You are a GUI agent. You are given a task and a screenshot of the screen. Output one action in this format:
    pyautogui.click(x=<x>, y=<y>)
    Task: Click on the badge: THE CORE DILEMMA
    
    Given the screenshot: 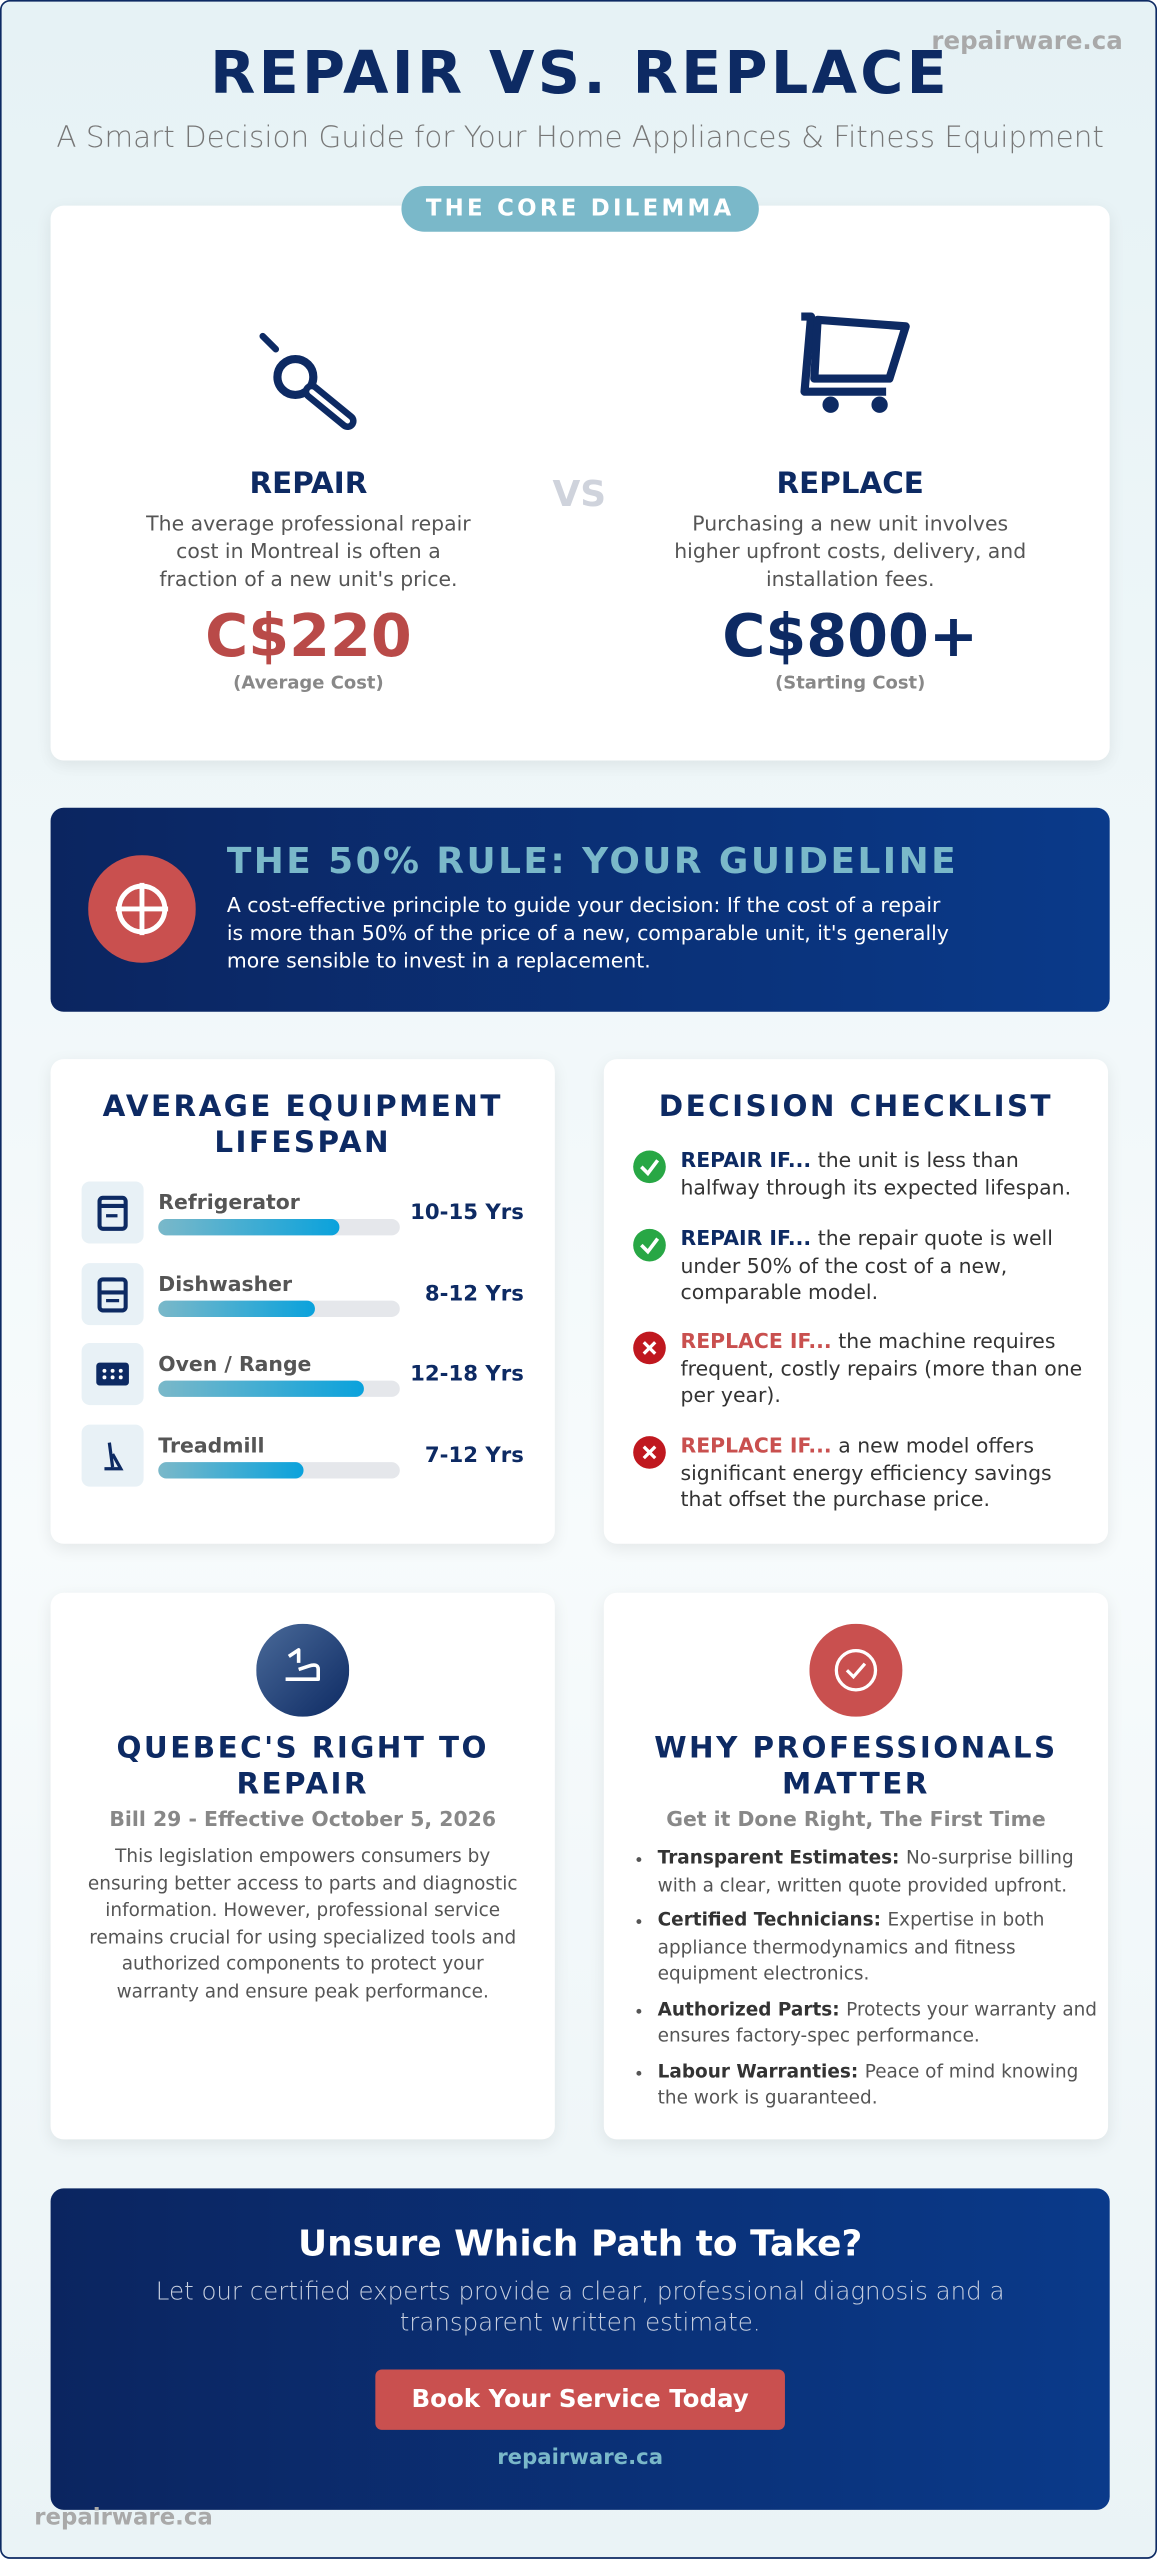 What is the action you would take?
    pyautogui.click(x=580, y=209)
    